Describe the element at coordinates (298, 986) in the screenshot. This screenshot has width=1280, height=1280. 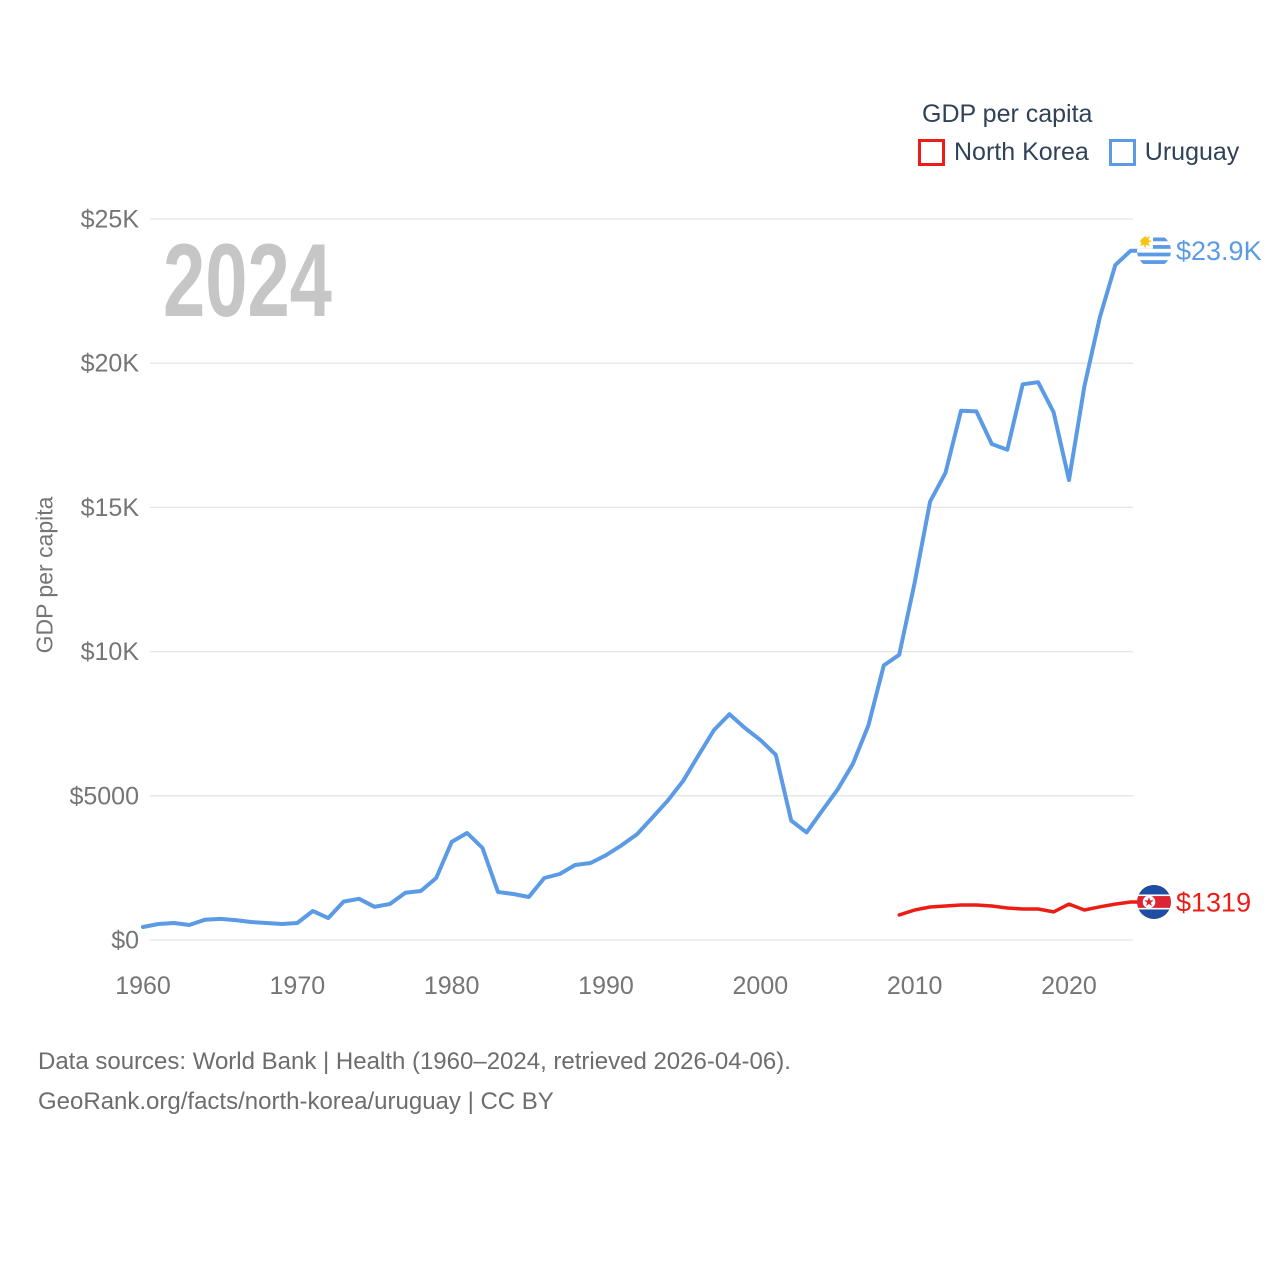
I see `x-tick-label: 1970` at that location.